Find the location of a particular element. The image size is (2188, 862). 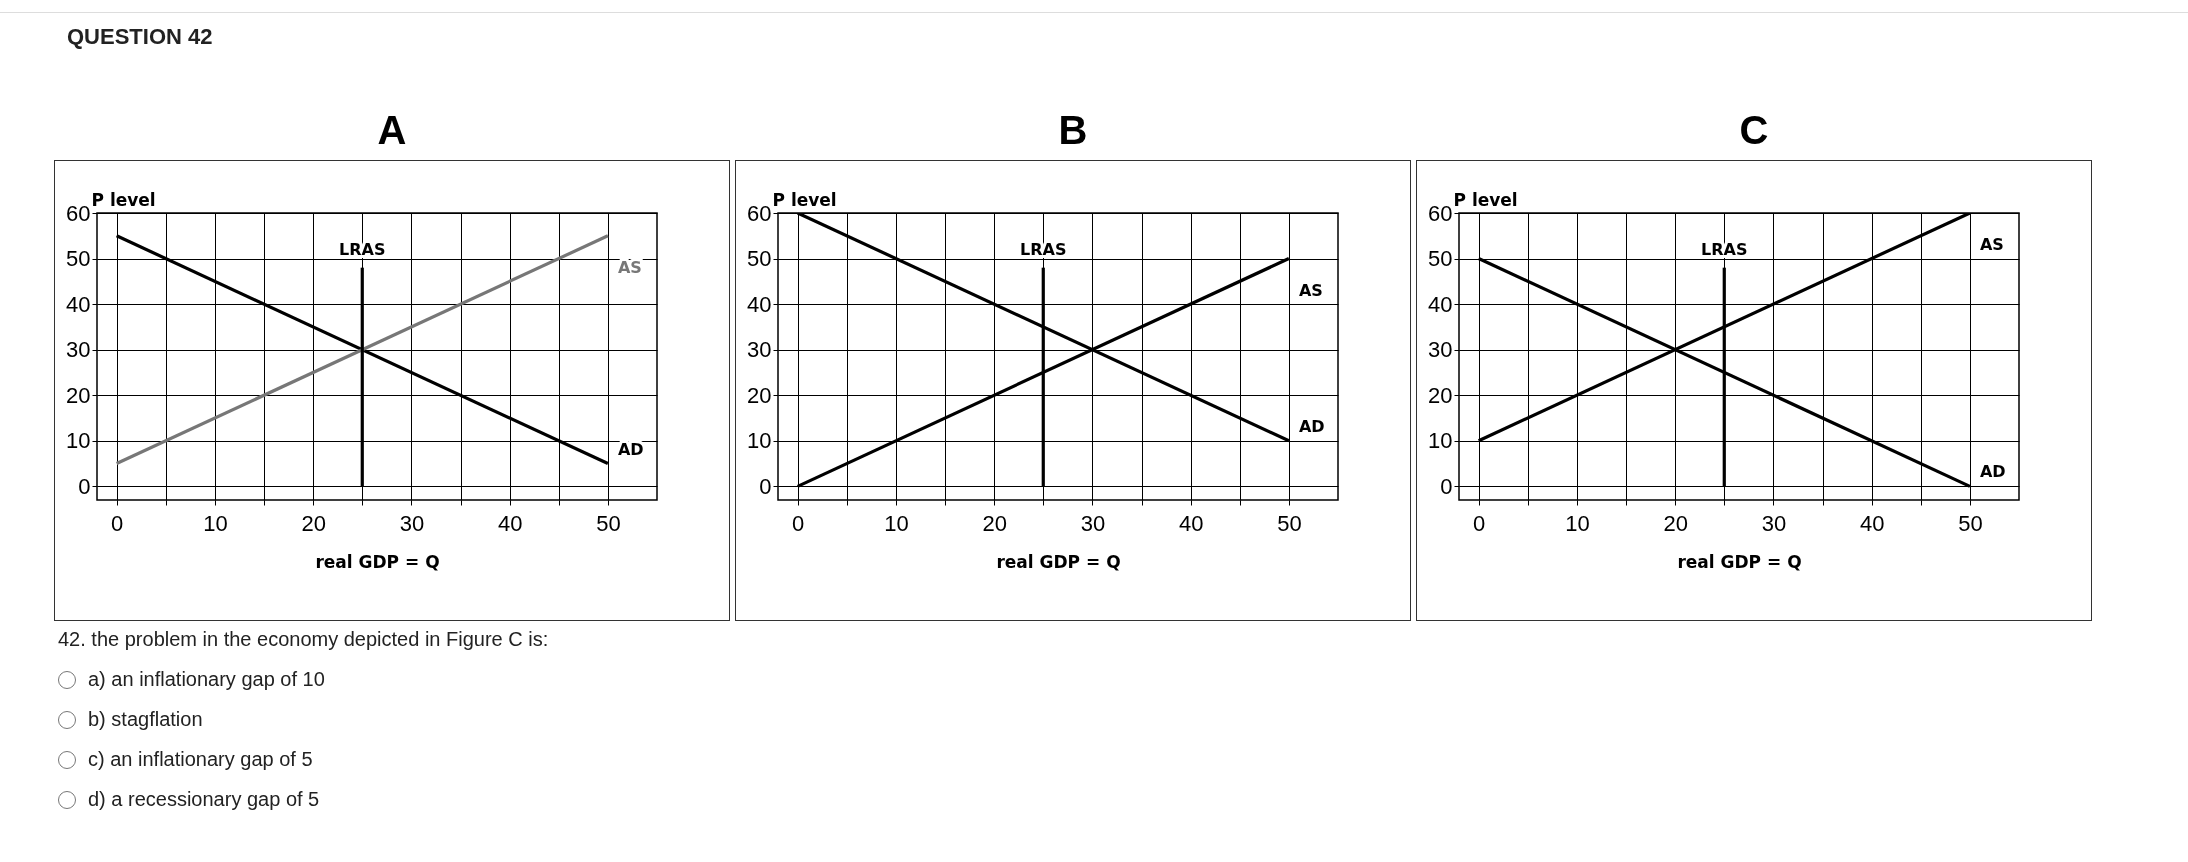

text: QUESTION 42 is located at coordinates (140, 37).